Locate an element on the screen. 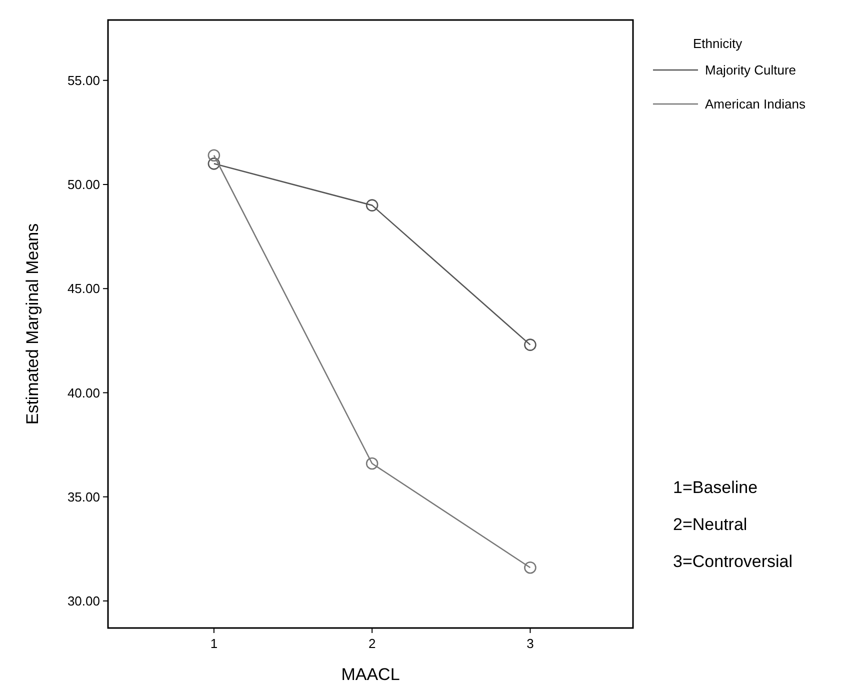 The width and height of the screenshot is (845, 691). y-tick-label: 50.00 is located at coordinates (83, 184).